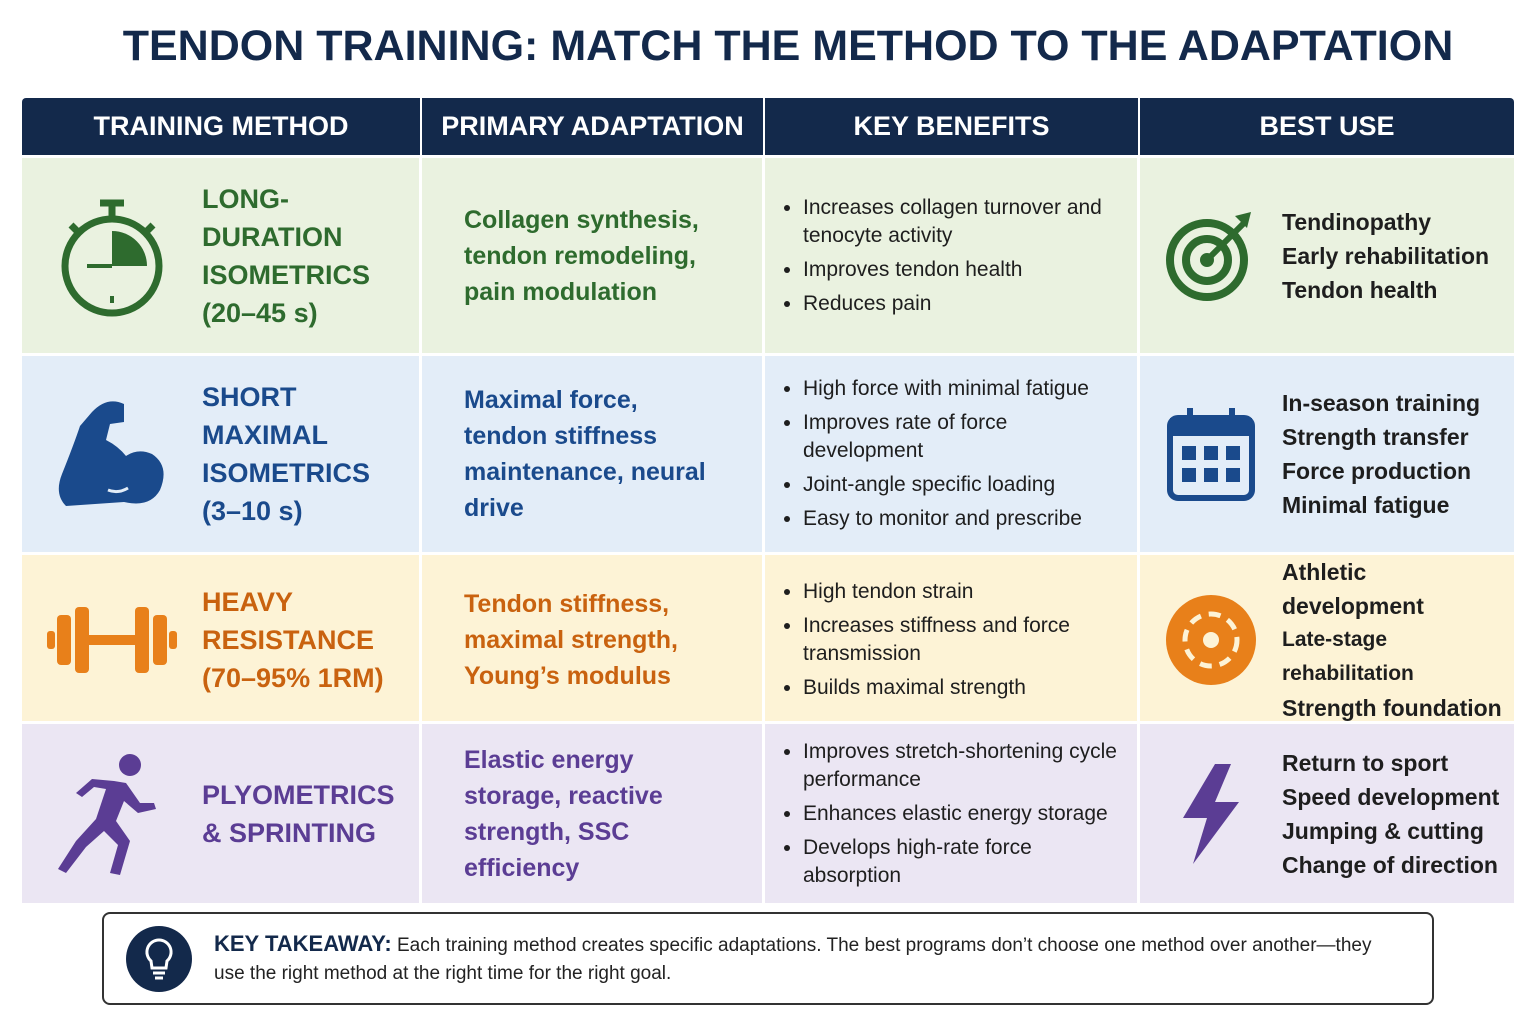 Image resolution: width=1536 pixels, height=1024 pixels. What do you see at coordinates (1386, 255) in the screenshot?
I see `best-use: Early rehabilitation` at bounding box center [1386, 255].